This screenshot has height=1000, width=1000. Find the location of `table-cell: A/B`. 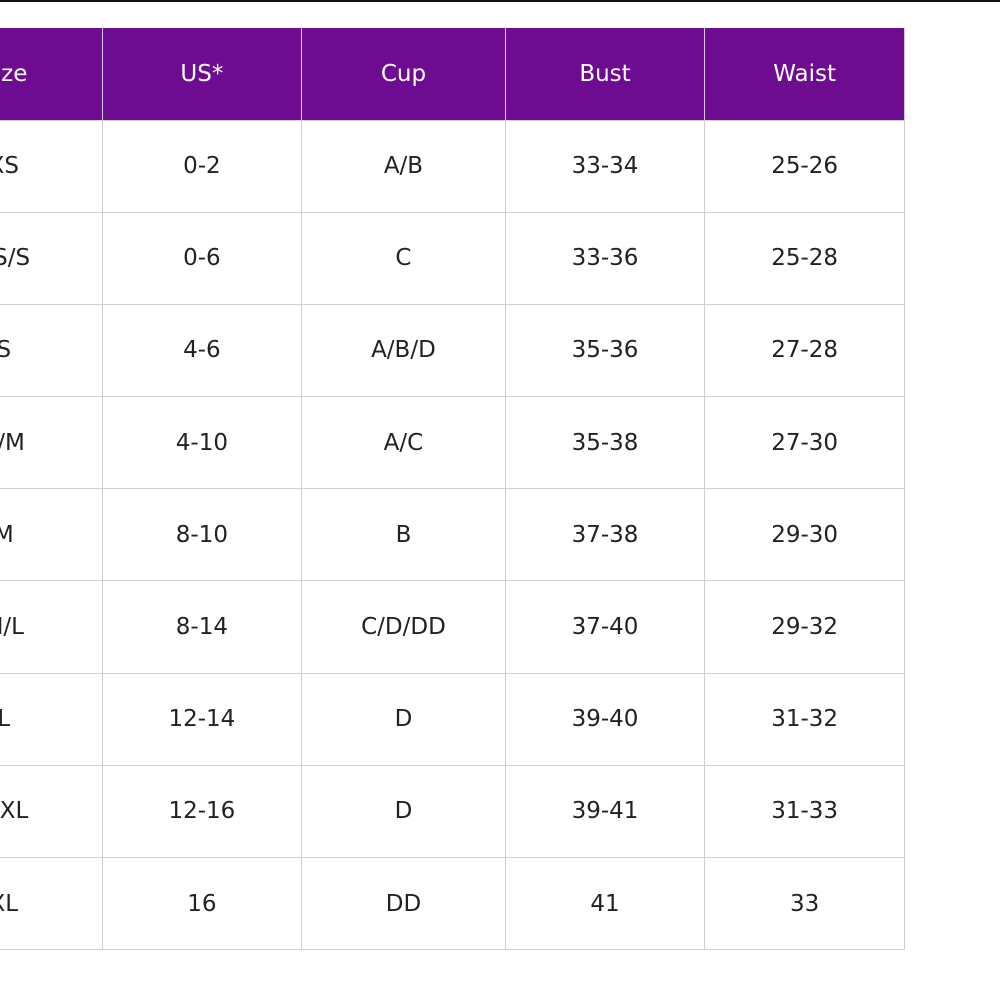

table-cell: A/B is located at coordinates (403, 166).